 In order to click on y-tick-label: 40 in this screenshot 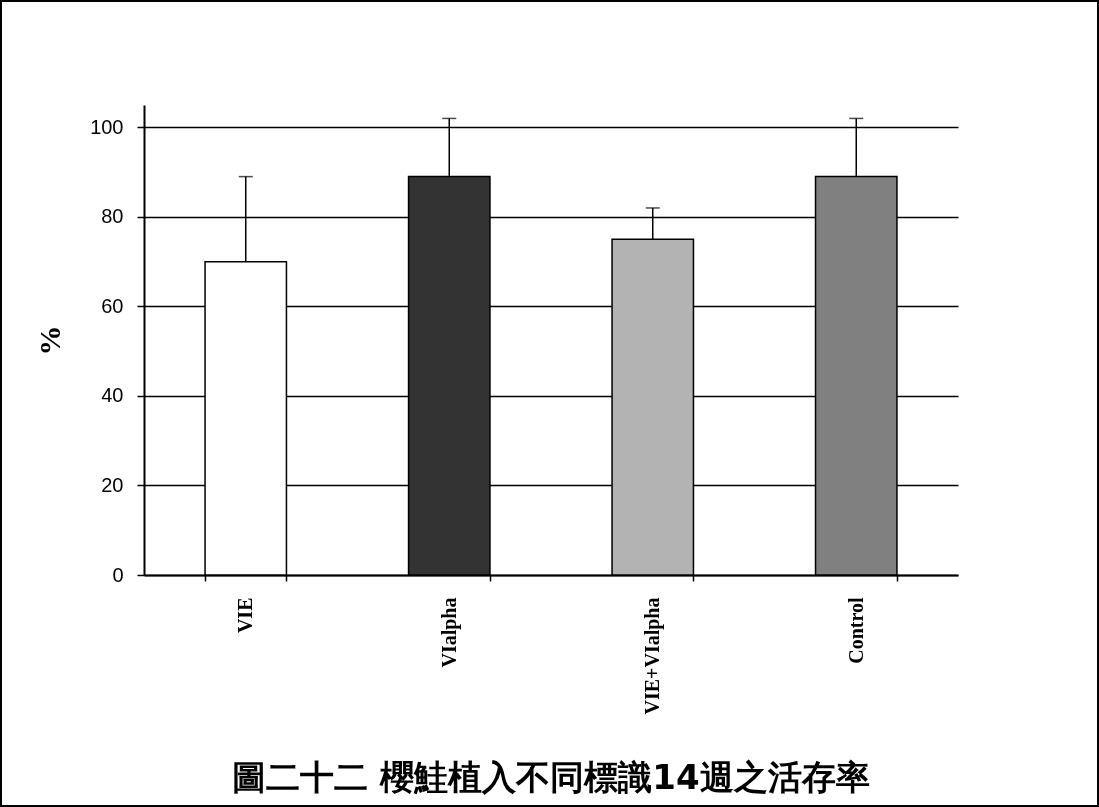, I will do `click(112, 395)`.